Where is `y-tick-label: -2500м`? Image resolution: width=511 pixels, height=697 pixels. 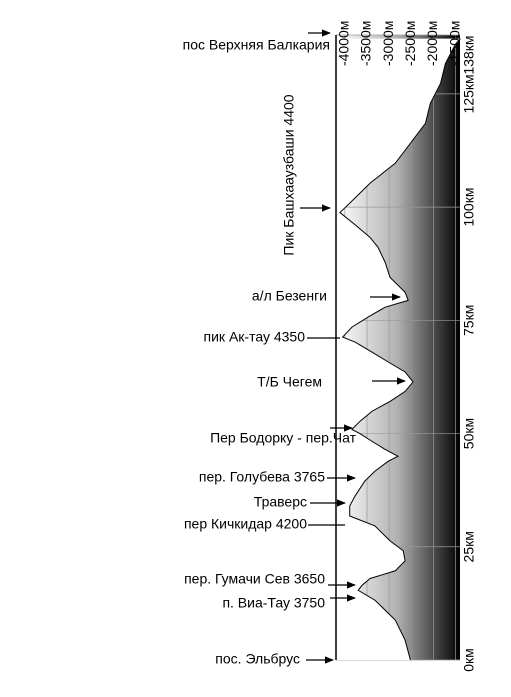
y-tick-label: -2500м is located at coordinates (410, 43).